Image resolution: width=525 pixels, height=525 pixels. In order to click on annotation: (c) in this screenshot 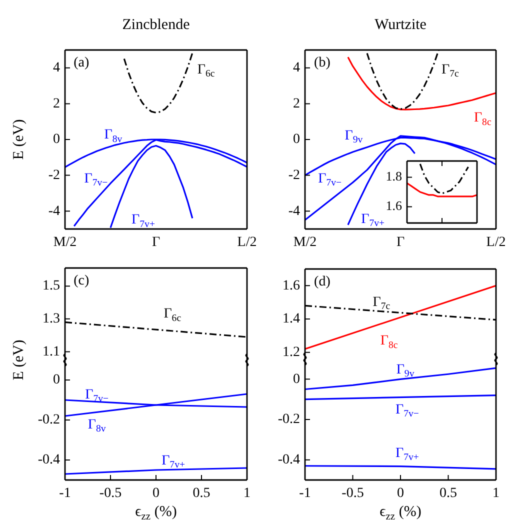, I will do `click(82, 281)`.